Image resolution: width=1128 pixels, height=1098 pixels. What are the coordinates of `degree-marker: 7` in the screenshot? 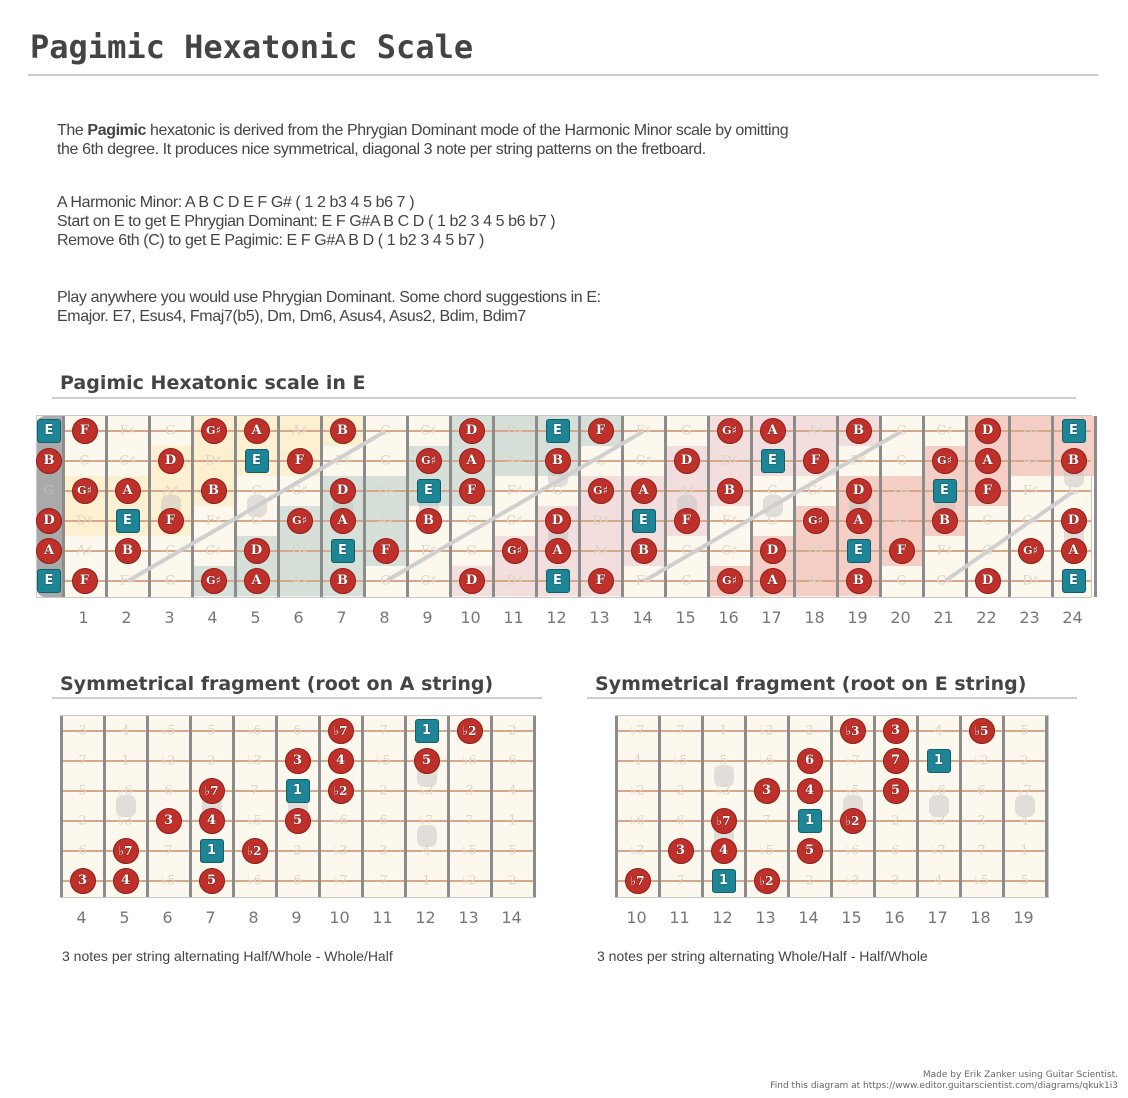 It's located at (895, 761).